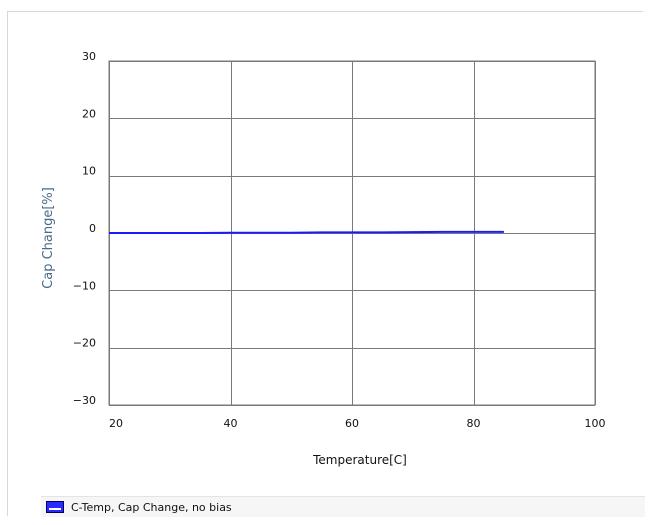  I want to click on x-tick-label: 60, so click(352, 423).